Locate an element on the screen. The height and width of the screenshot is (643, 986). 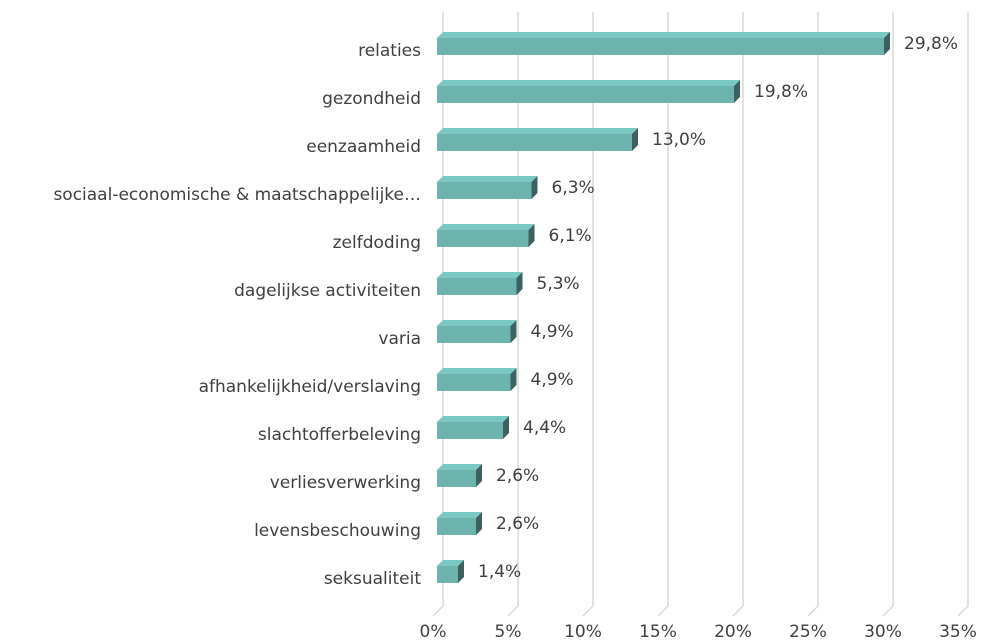
value-label: 4,4% is located at coordinates (544, 428).